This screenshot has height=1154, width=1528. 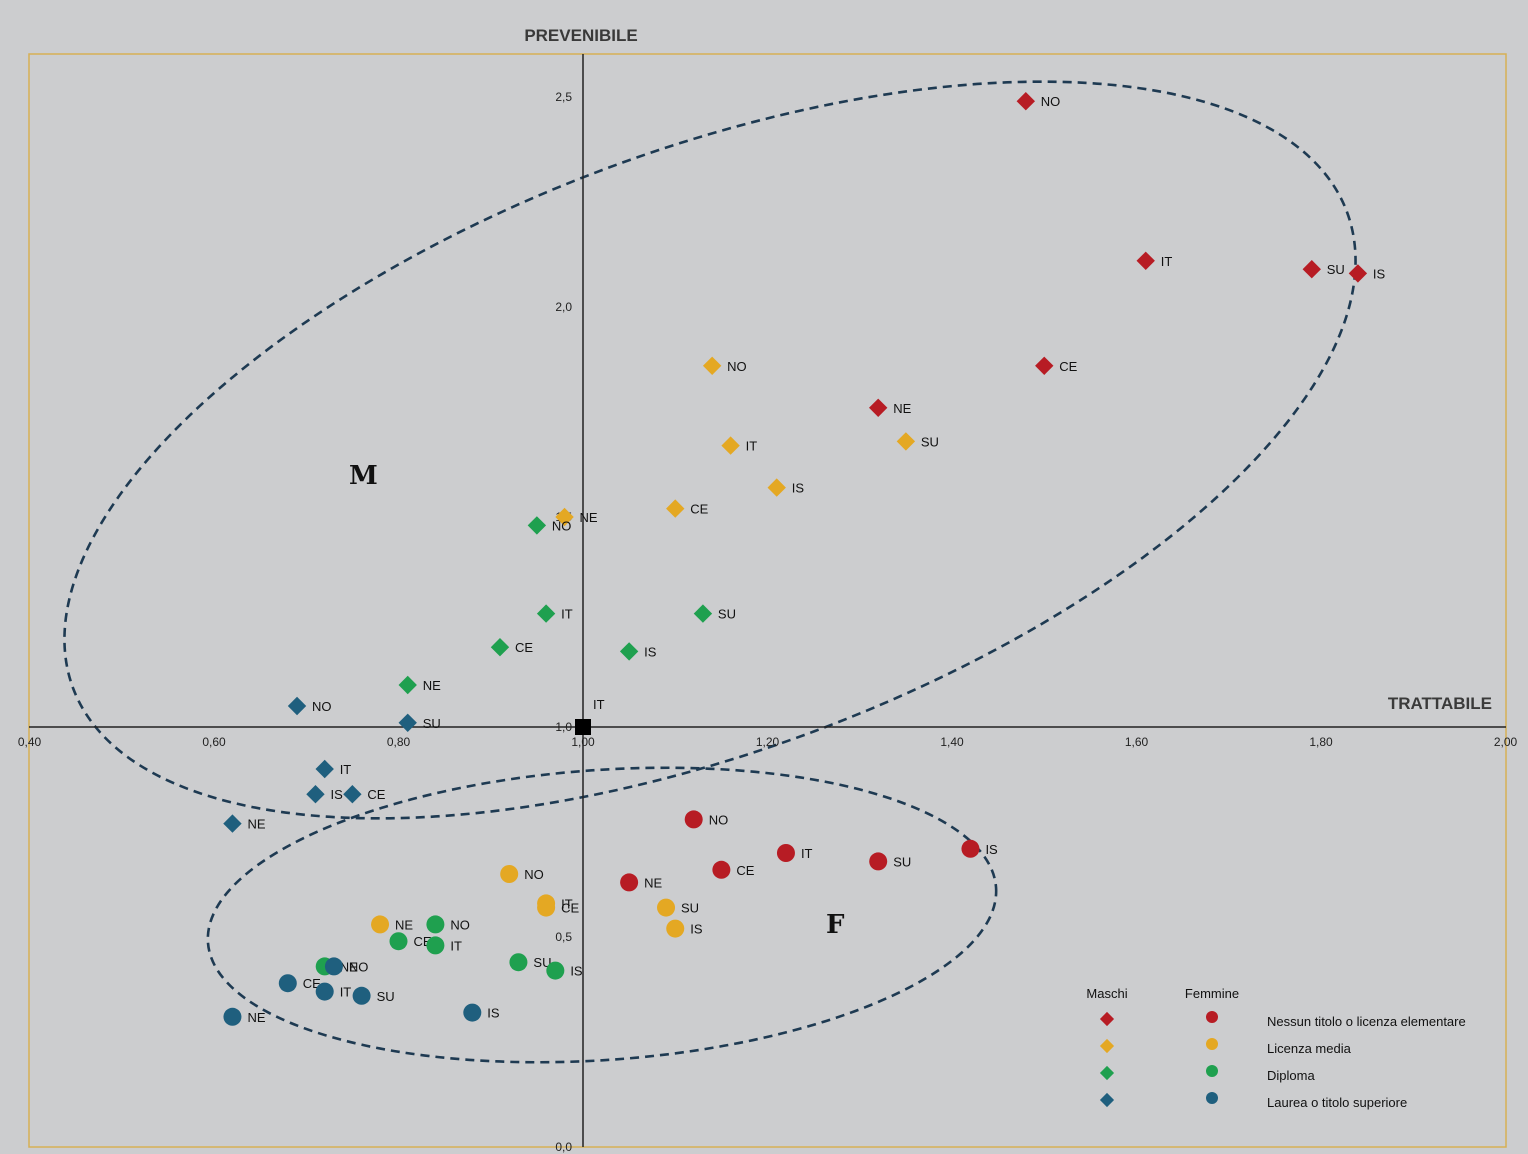 I want to click on x-tick-label: 0,60, so click(x=214, y=742).